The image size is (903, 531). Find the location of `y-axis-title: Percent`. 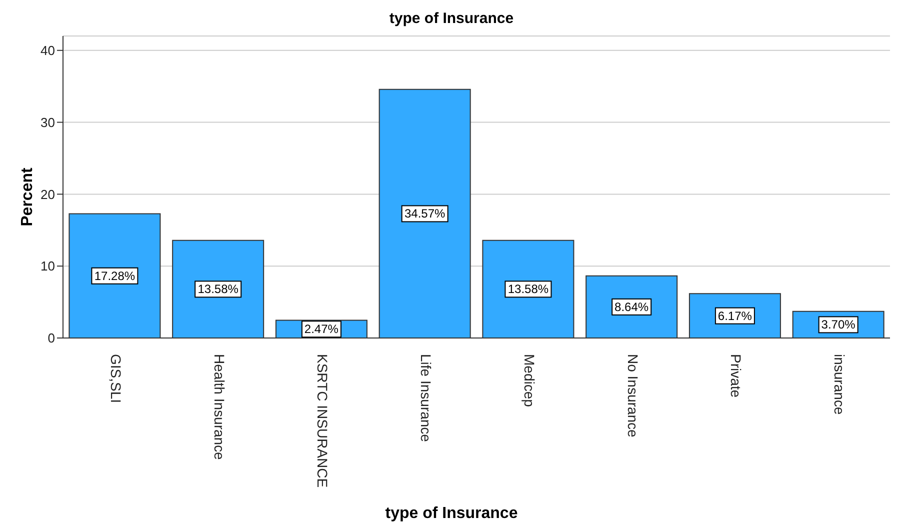

y-axis-title: Percent is located at coordinates (28, 197).